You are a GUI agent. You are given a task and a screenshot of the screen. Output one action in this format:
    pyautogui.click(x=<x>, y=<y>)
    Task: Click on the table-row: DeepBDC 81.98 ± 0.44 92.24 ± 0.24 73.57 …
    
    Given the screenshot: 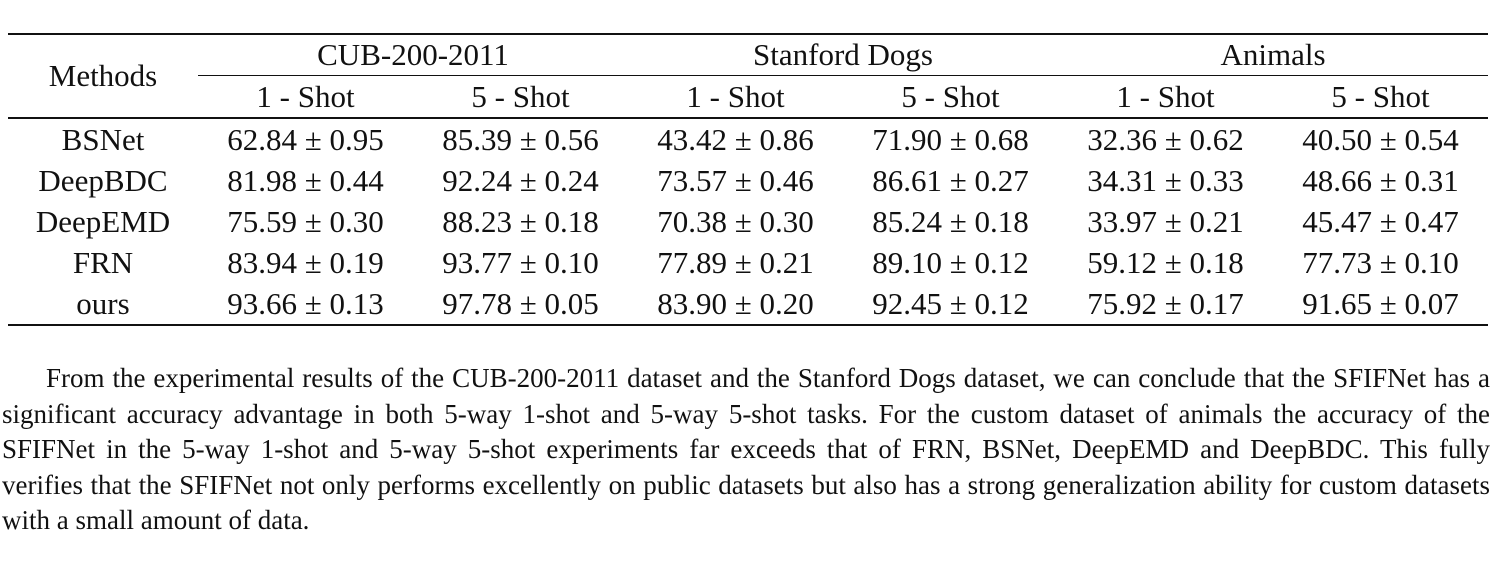 What is the action you would take?
    pyautogui.click(x=748, y=180)
    